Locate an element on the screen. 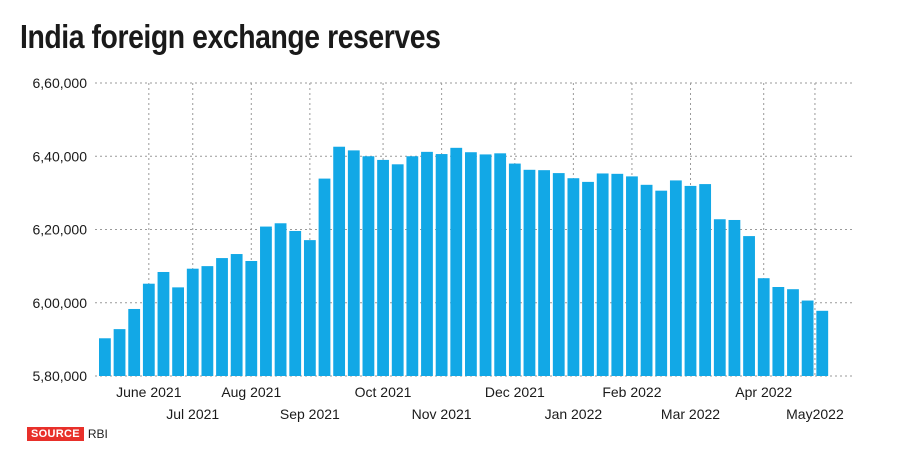  x-tick-label: Jul 2021 is located at coordinates (192, 414).